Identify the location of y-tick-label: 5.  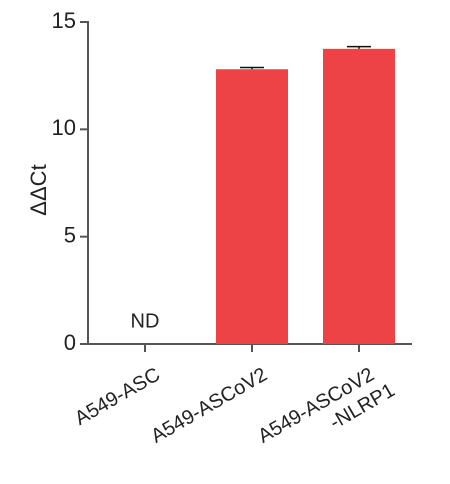
(70, 234).